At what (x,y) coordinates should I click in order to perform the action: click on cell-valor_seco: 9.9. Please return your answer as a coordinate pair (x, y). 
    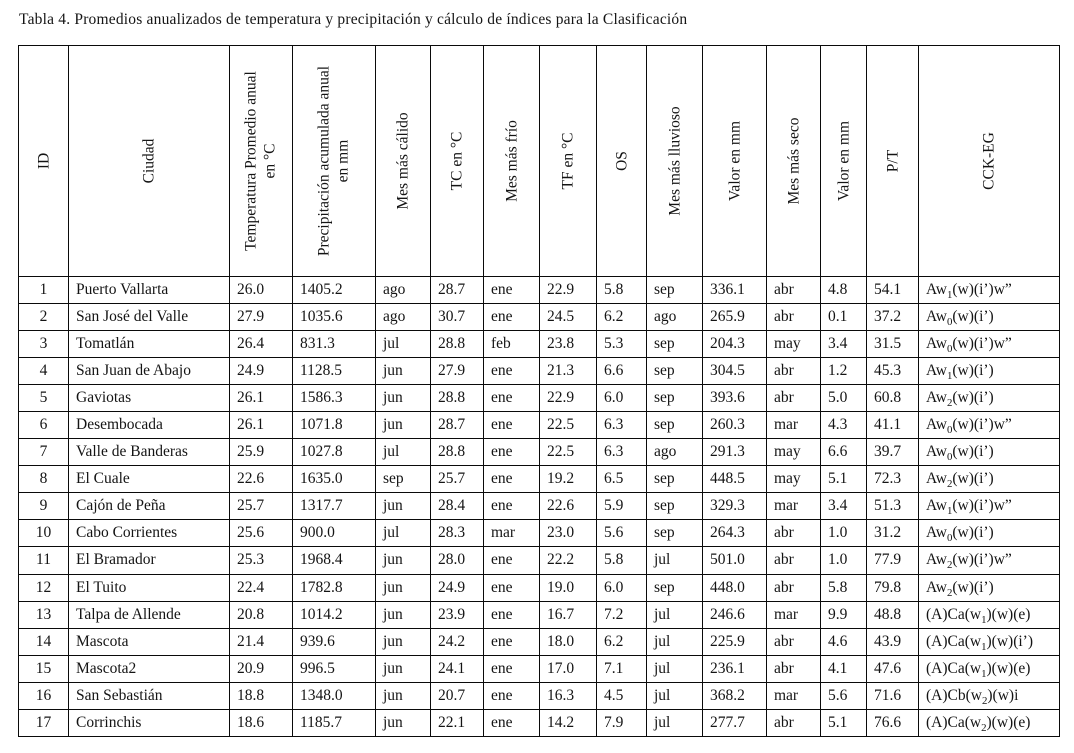
    Looking at the image, I should click on (843, 614).